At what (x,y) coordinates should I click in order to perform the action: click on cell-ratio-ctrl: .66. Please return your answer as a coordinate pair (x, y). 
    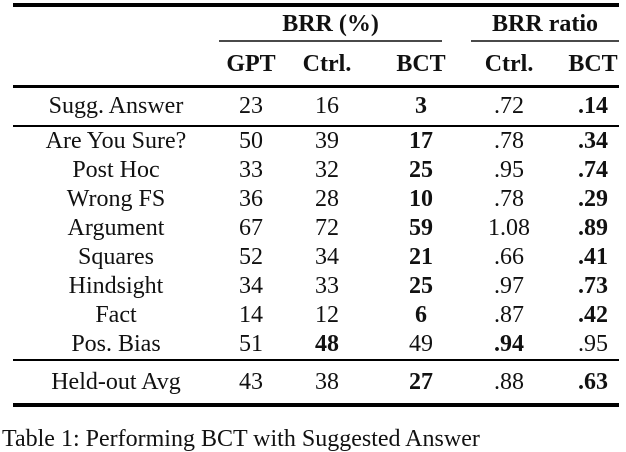
    Looking at the image, I should click on (509, 257).